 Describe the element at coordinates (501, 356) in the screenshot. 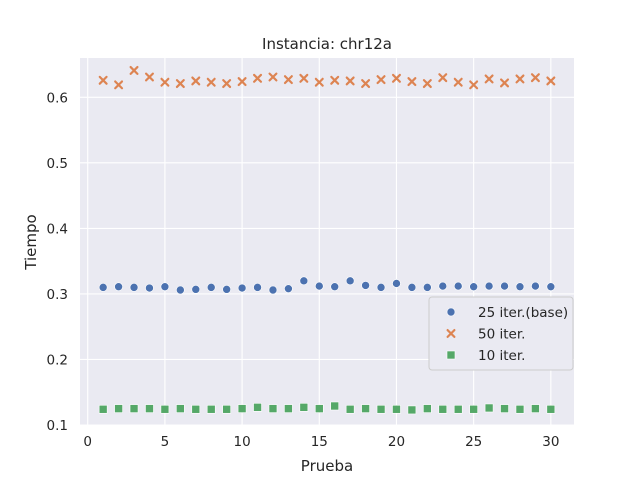

I see `legend-label: 10 iter.` at that location.